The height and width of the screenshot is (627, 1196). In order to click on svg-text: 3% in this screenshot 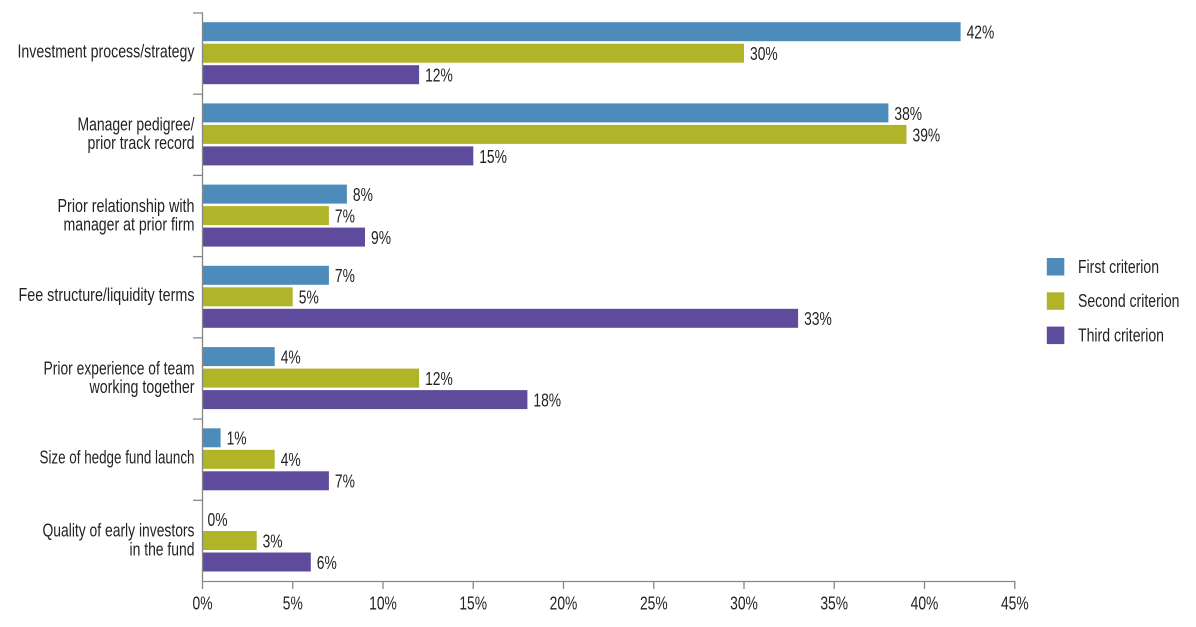, I will do `click(273, 541)`.